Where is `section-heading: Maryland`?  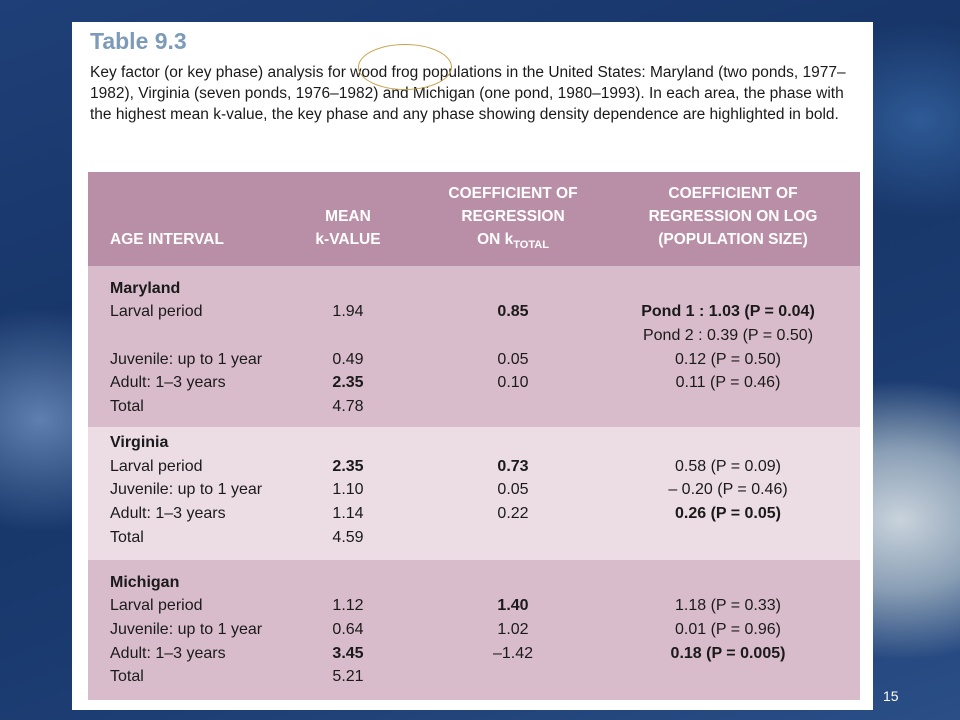
section-heading: Maryland is located at coordinates (145, 288).